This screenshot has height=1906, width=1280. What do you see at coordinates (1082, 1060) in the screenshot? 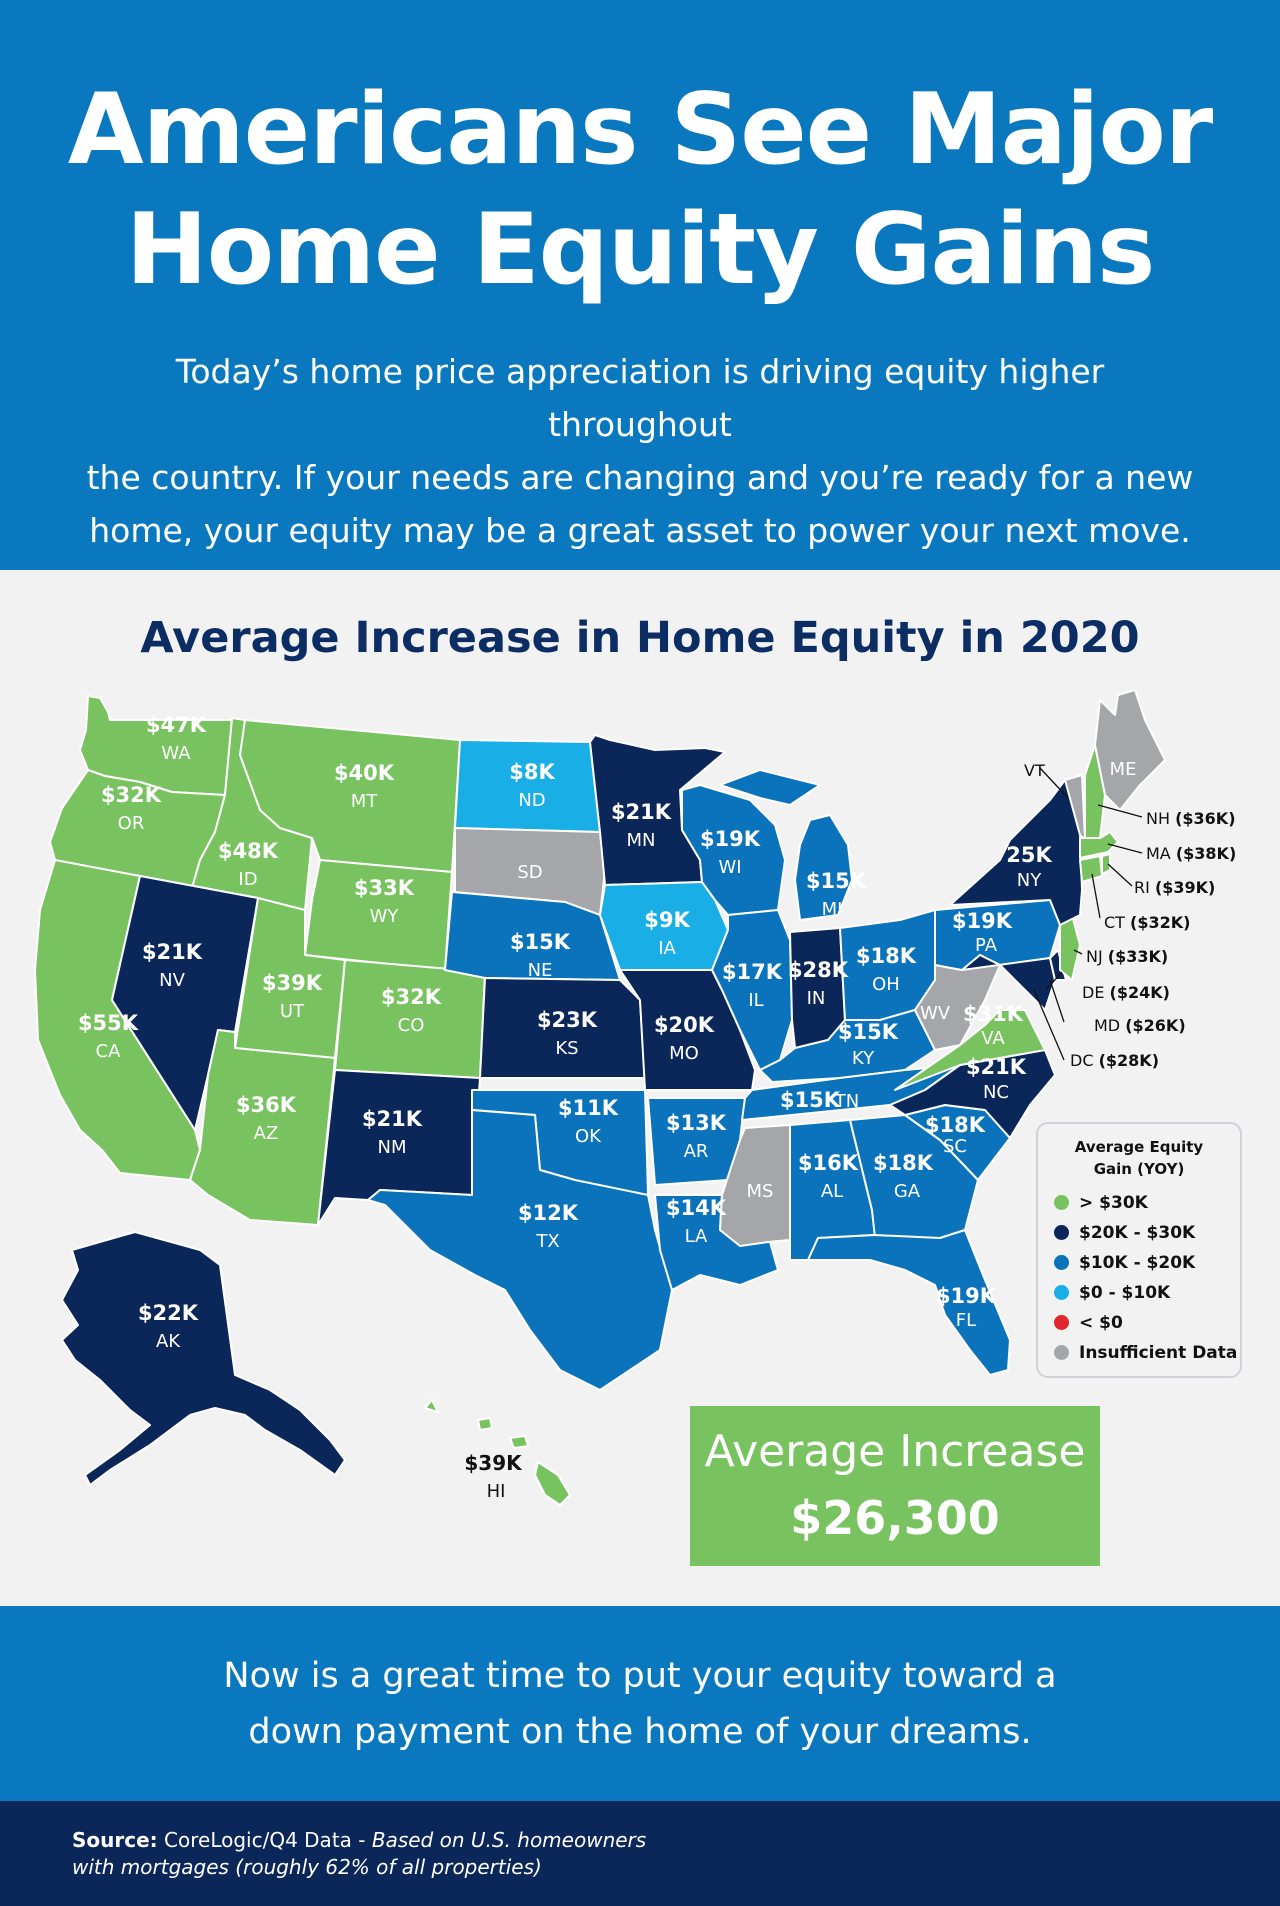
I see `callout-abbr-DC: DC` at bounding box center [1082, 1060].